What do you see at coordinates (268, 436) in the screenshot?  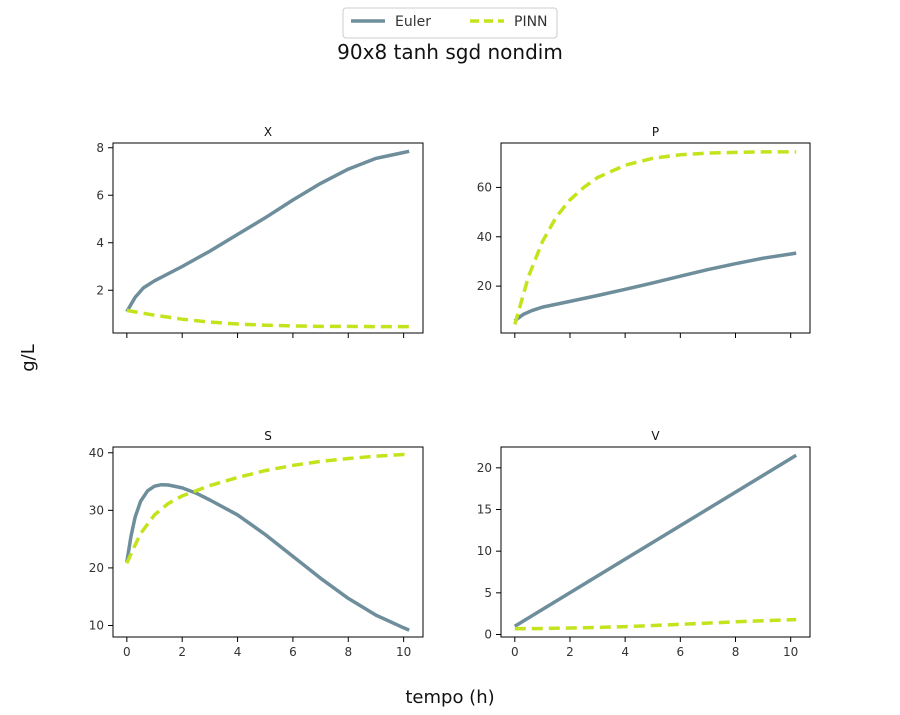 I see `subplot-title-s: S` at bounding box center [268, 436].